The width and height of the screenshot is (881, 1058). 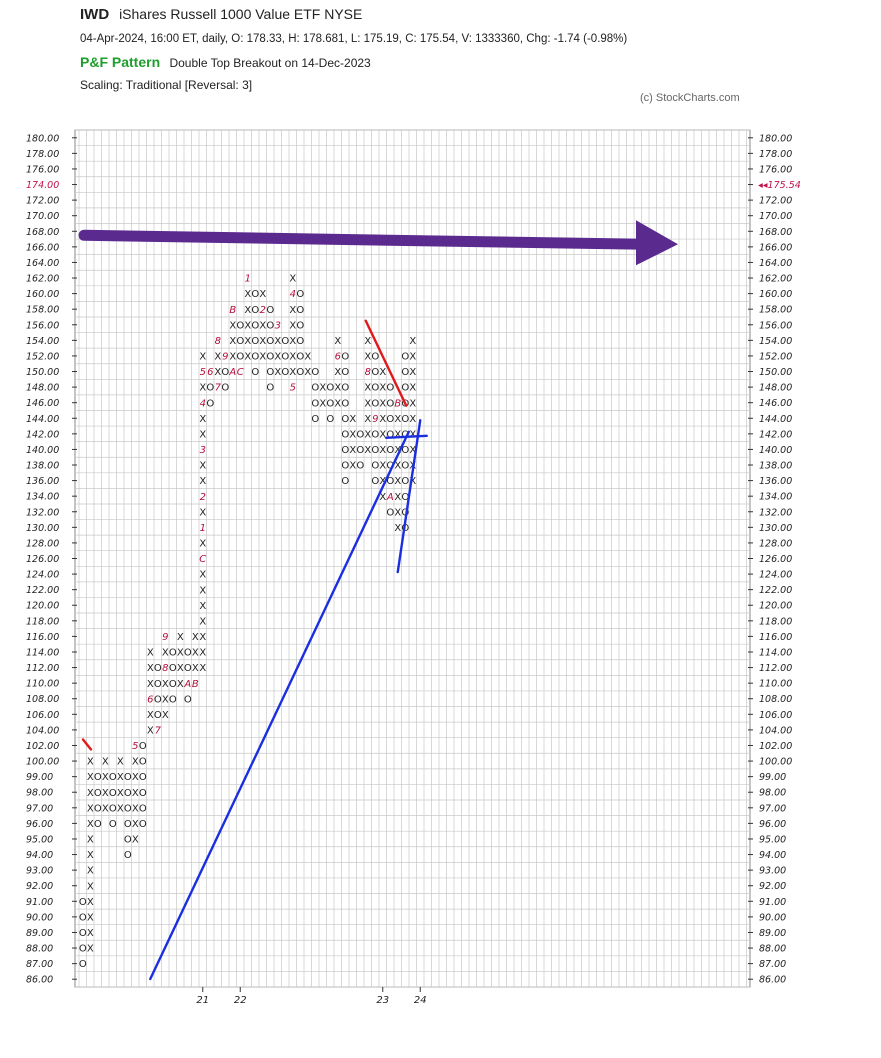 I want to click on pattern-label: P&F Pattern, so click(x=120, y=62).